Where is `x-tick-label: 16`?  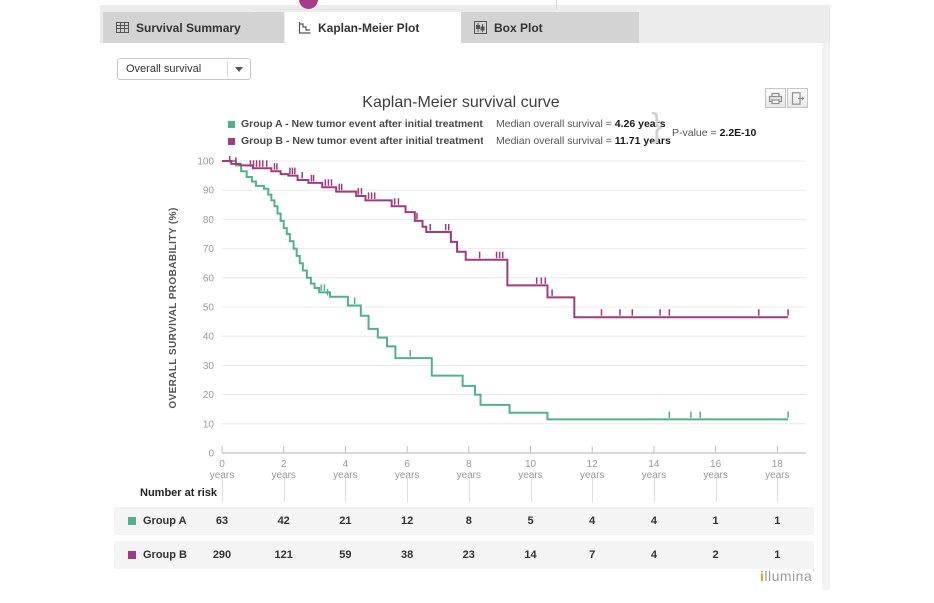
x-tick-label: 16 is located at coordinates (716, 464).